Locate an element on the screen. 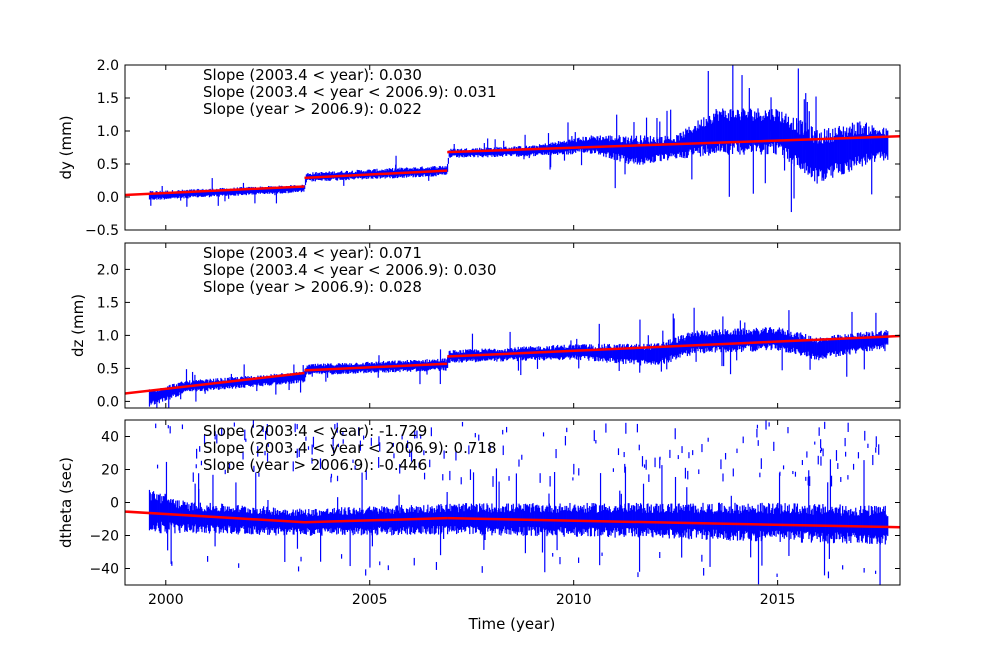 The height and width of the screenshot is (650, 1000). dy-ytick-label: 1.0 is located at coordinates (108, 132).